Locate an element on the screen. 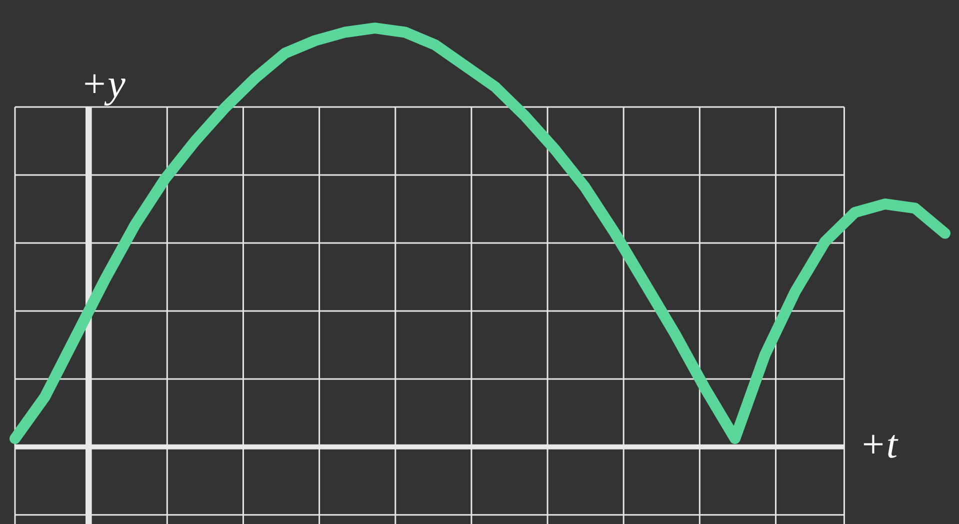 The height and width of the screenshot is (524, 959). y-axis-title: +y is located at coordinates (103, 83).